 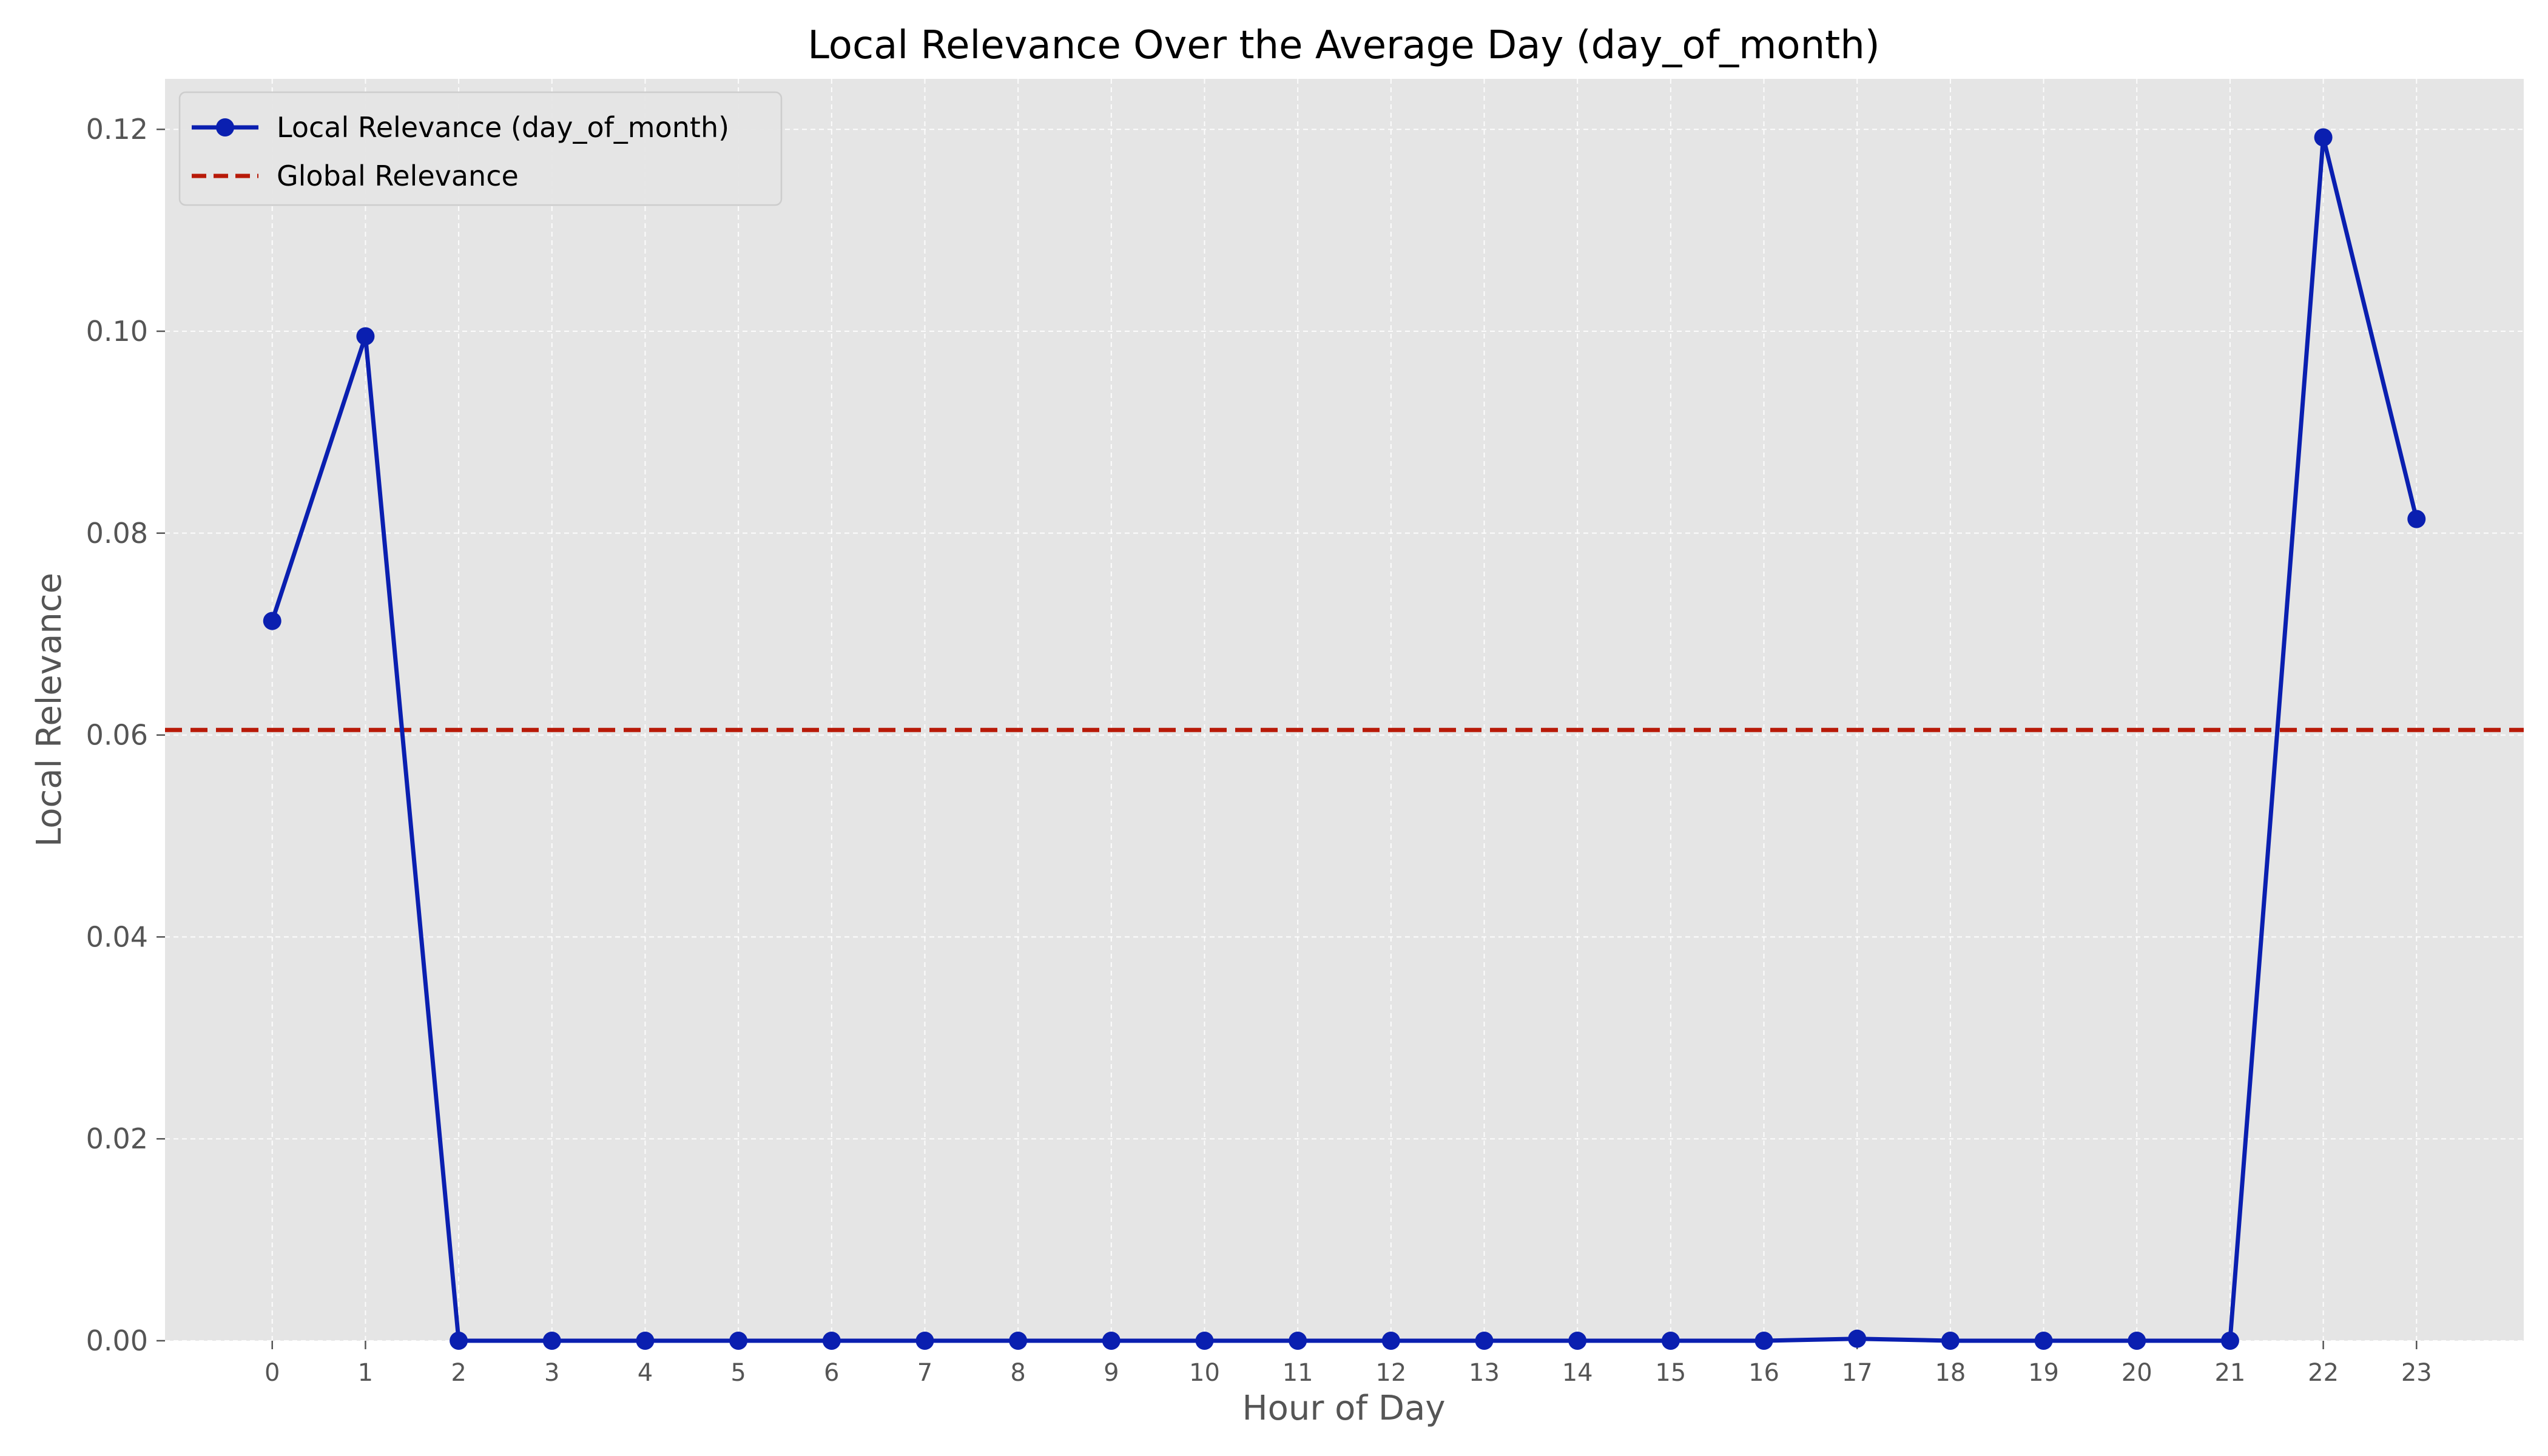 What do you see at coordinates (1577, 1373) in the screenshot?
I see `x-tick-label: 14` at bounding box center [1577, 1373].